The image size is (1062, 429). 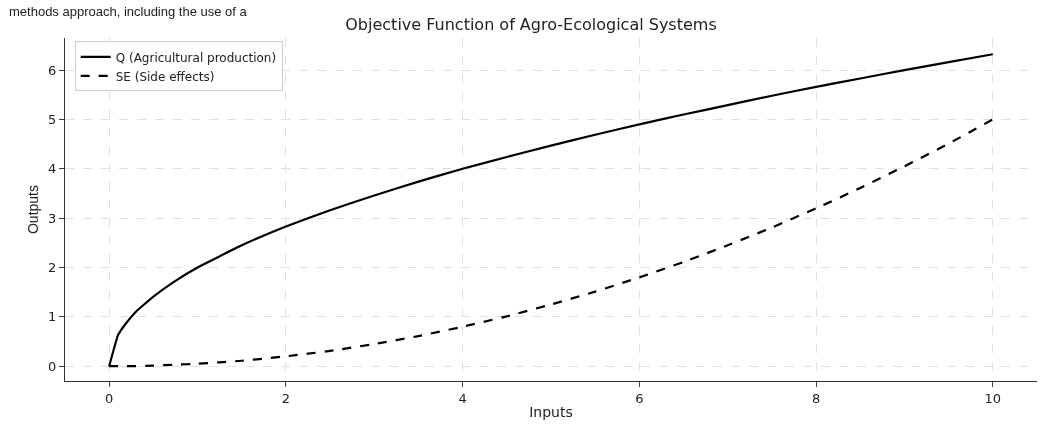 I want to click on x-tick-label: 10, so click(x=993, y=398).